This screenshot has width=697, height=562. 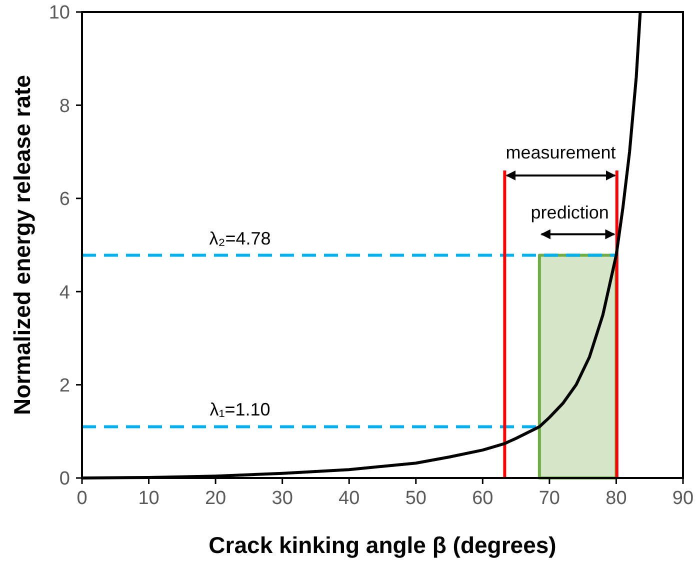 What do you see at coordinates (64, 293) in the screenshot?
I see `y-tick-label: 4` at bounding box center [64, 293].